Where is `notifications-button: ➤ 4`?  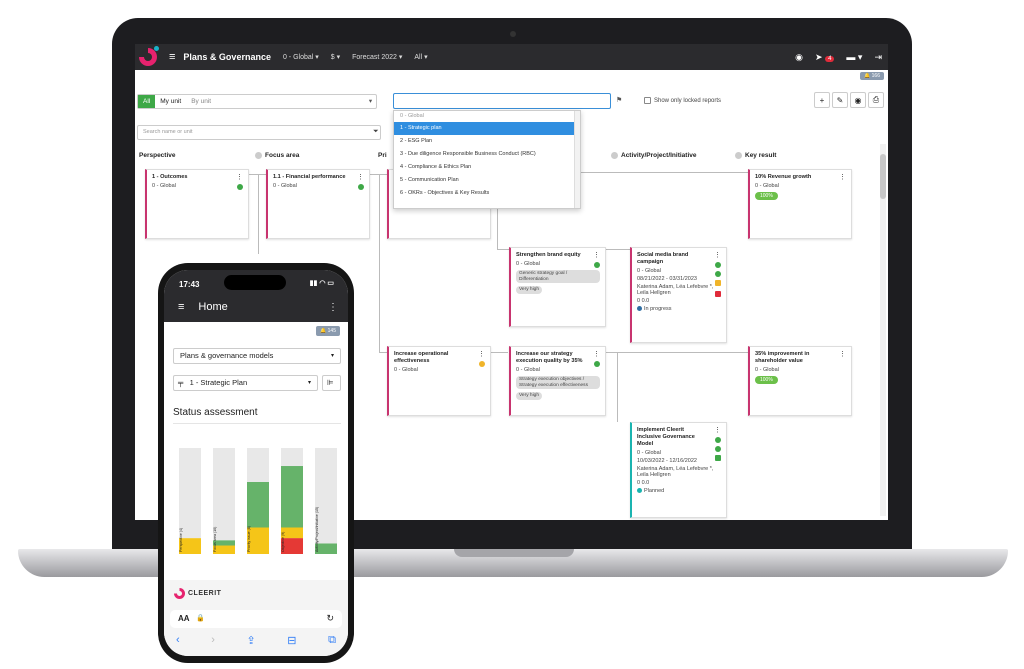
notifications-button: ➤ 4 is located at coordinates (825, 57).